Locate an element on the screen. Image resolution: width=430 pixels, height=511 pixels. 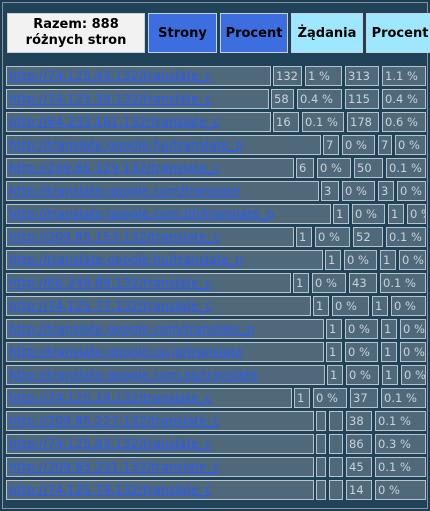
col-pages-header: Strony is located at coordinates (182, 33).